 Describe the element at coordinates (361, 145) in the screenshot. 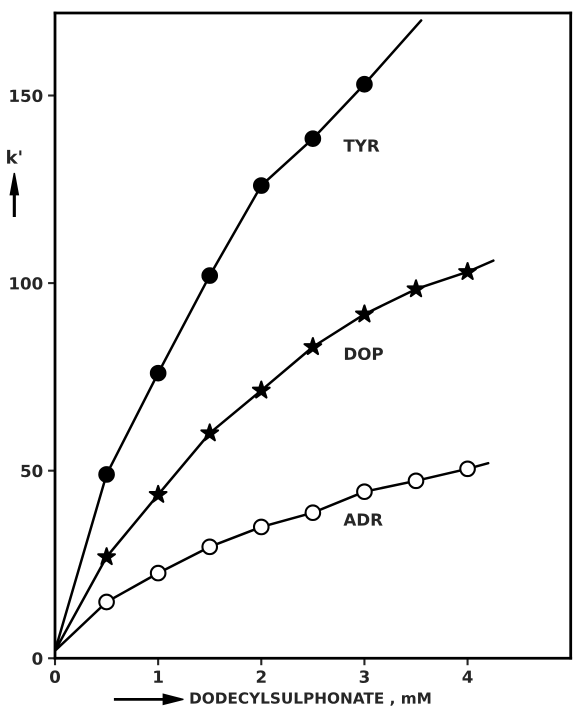

I see `series-label: TYR` at that location.